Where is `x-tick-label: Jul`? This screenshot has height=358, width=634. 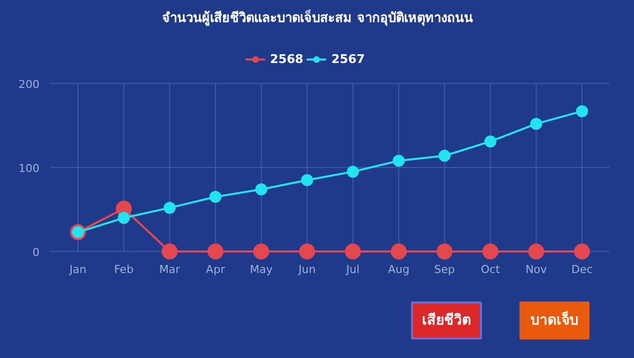 x-tick-label: Jul is located at coordinates (352, 269).